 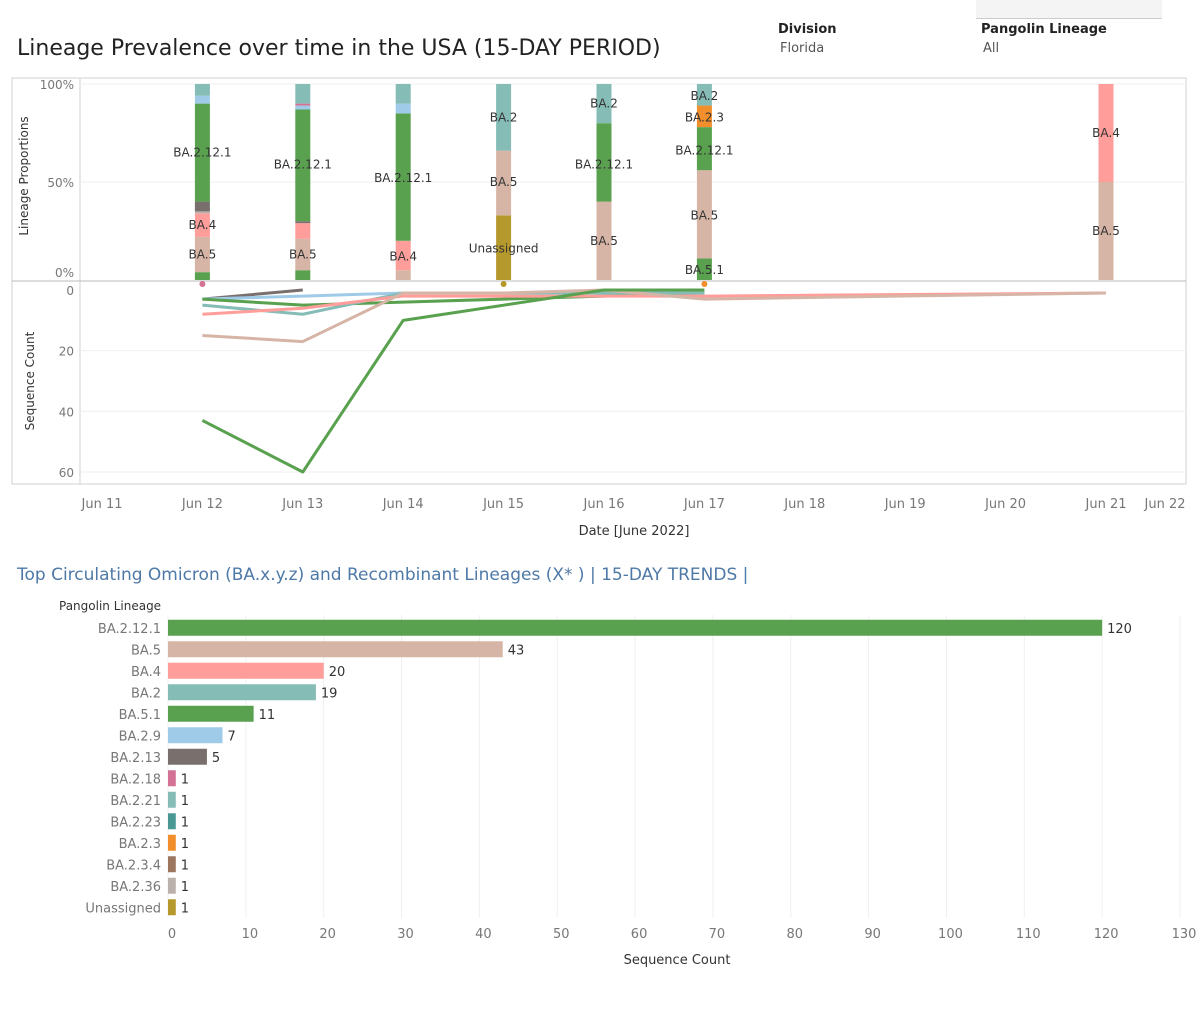 What do you see at coordinates (1165, 504) in the screenshot?
I see `x-tick-label: Jun 22` at bounding box center [1165, 504].